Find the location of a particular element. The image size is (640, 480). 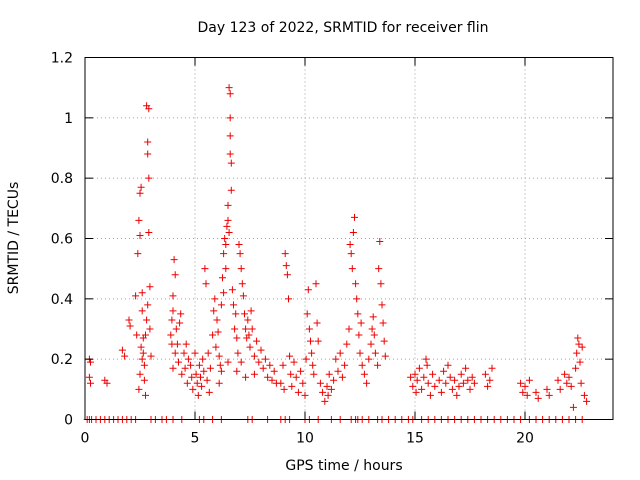

x-axis-label: GPS time / hours is located at coordinates (343, 466).